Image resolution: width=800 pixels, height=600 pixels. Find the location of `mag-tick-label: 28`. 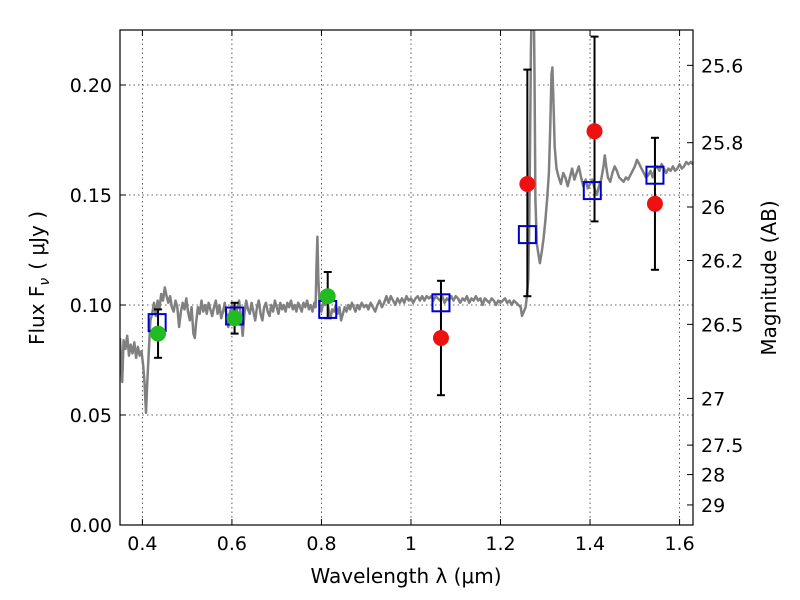

mag-tick-label: 28 is located at coordinates (713, 476).